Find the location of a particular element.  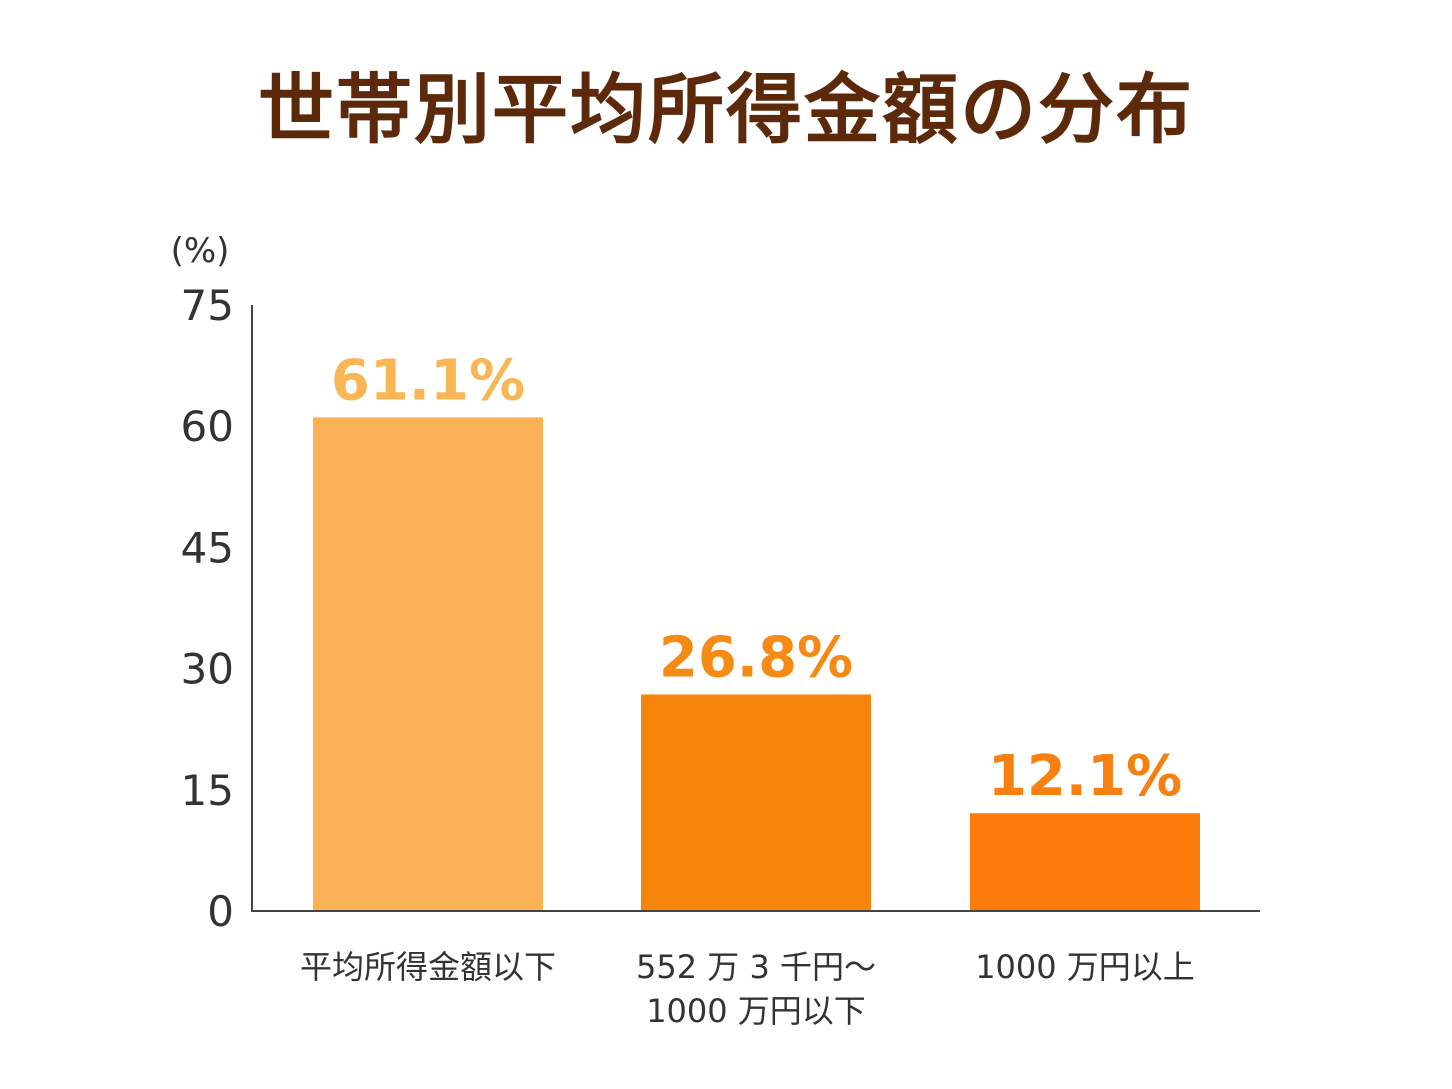

y-tick-label: 0 is located at coordinates (220, 911).